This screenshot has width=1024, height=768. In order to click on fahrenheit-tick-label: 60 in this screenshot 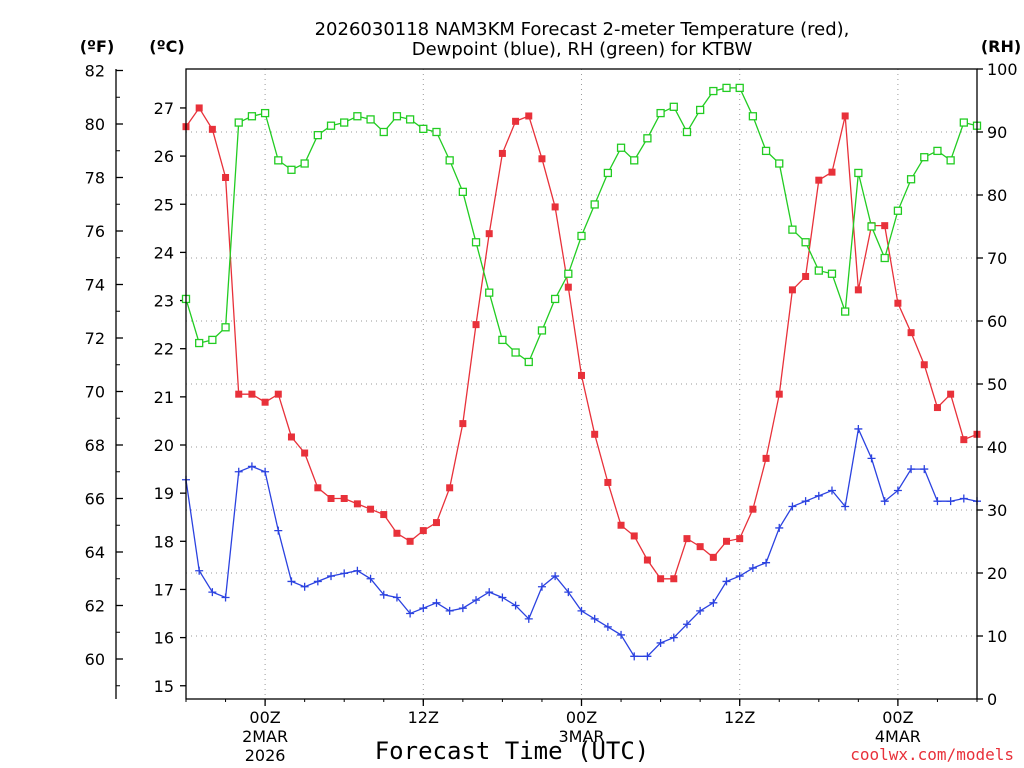, I will do `click(95, 659)`.